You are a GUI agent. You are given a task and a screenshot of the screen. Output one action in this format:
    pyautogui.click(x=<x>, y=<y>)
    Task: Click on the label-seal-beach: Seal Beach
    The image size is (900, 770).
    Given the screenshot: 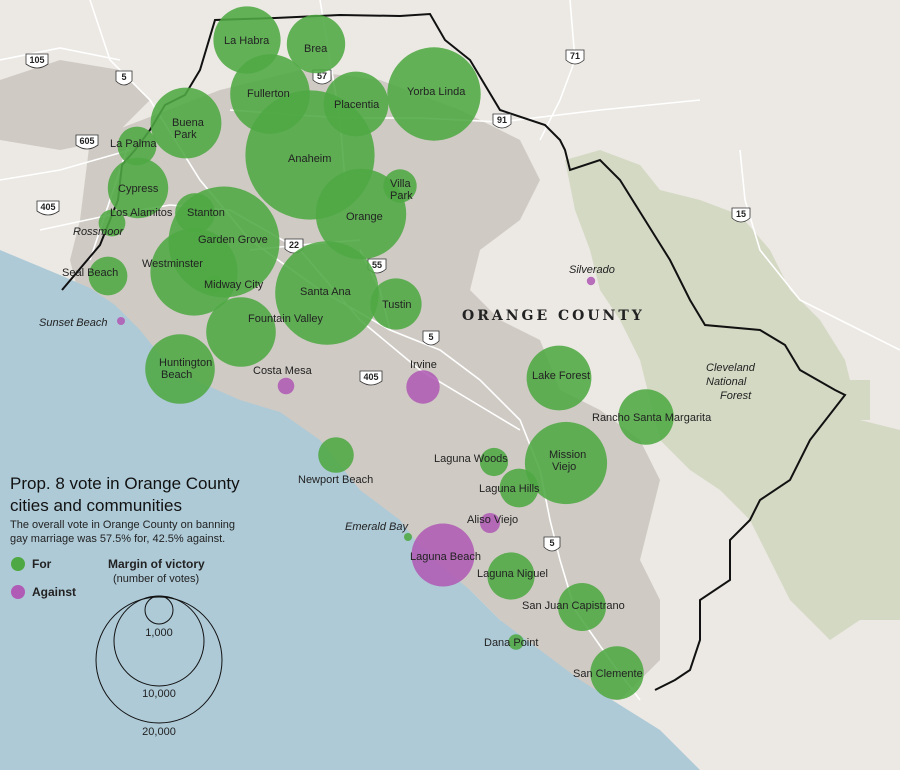 What is the action you would take?
    pyautogui.click(x=90, y=273)
    